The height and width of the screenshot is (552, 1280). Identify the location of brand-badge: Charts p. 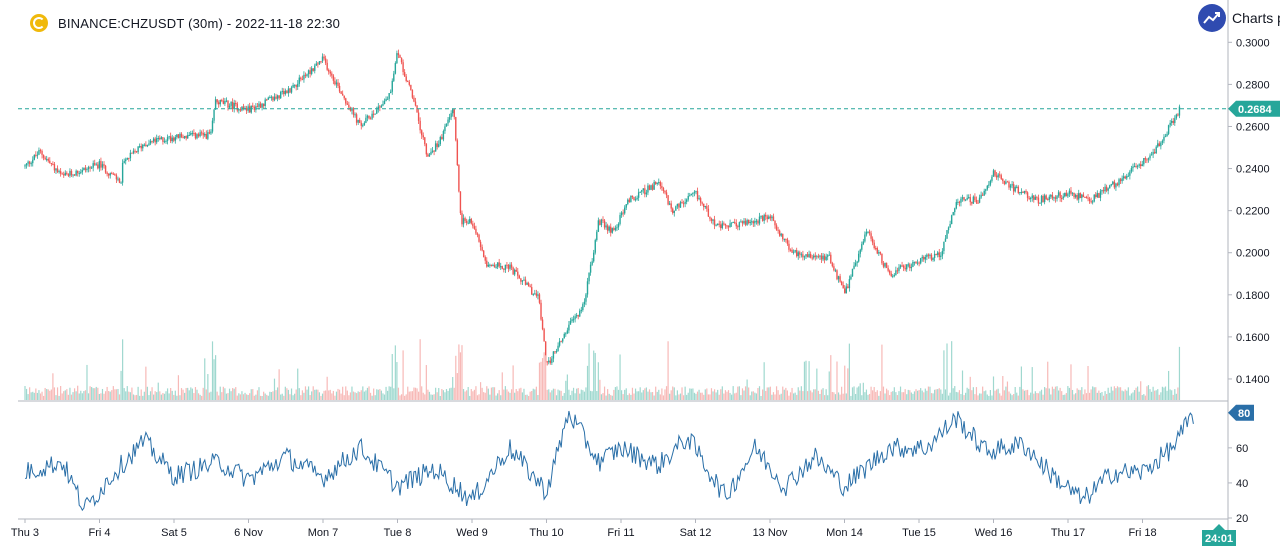
(1239, 18).